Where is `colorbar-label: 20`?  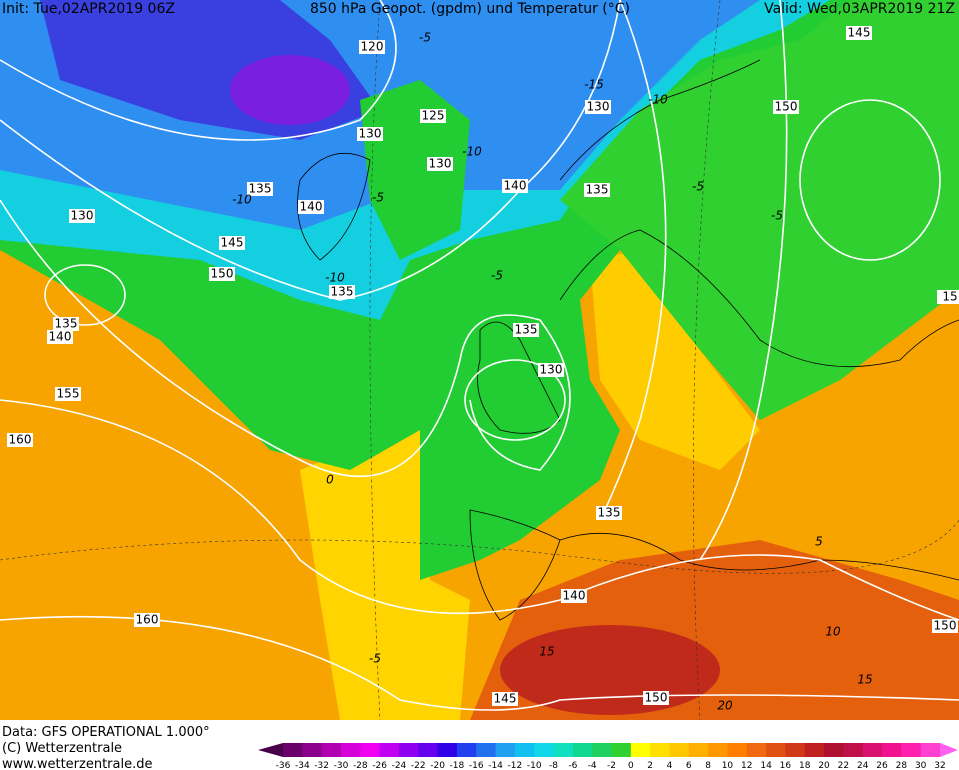
colorbar-label: 20 is located at coordinates (824, 765).